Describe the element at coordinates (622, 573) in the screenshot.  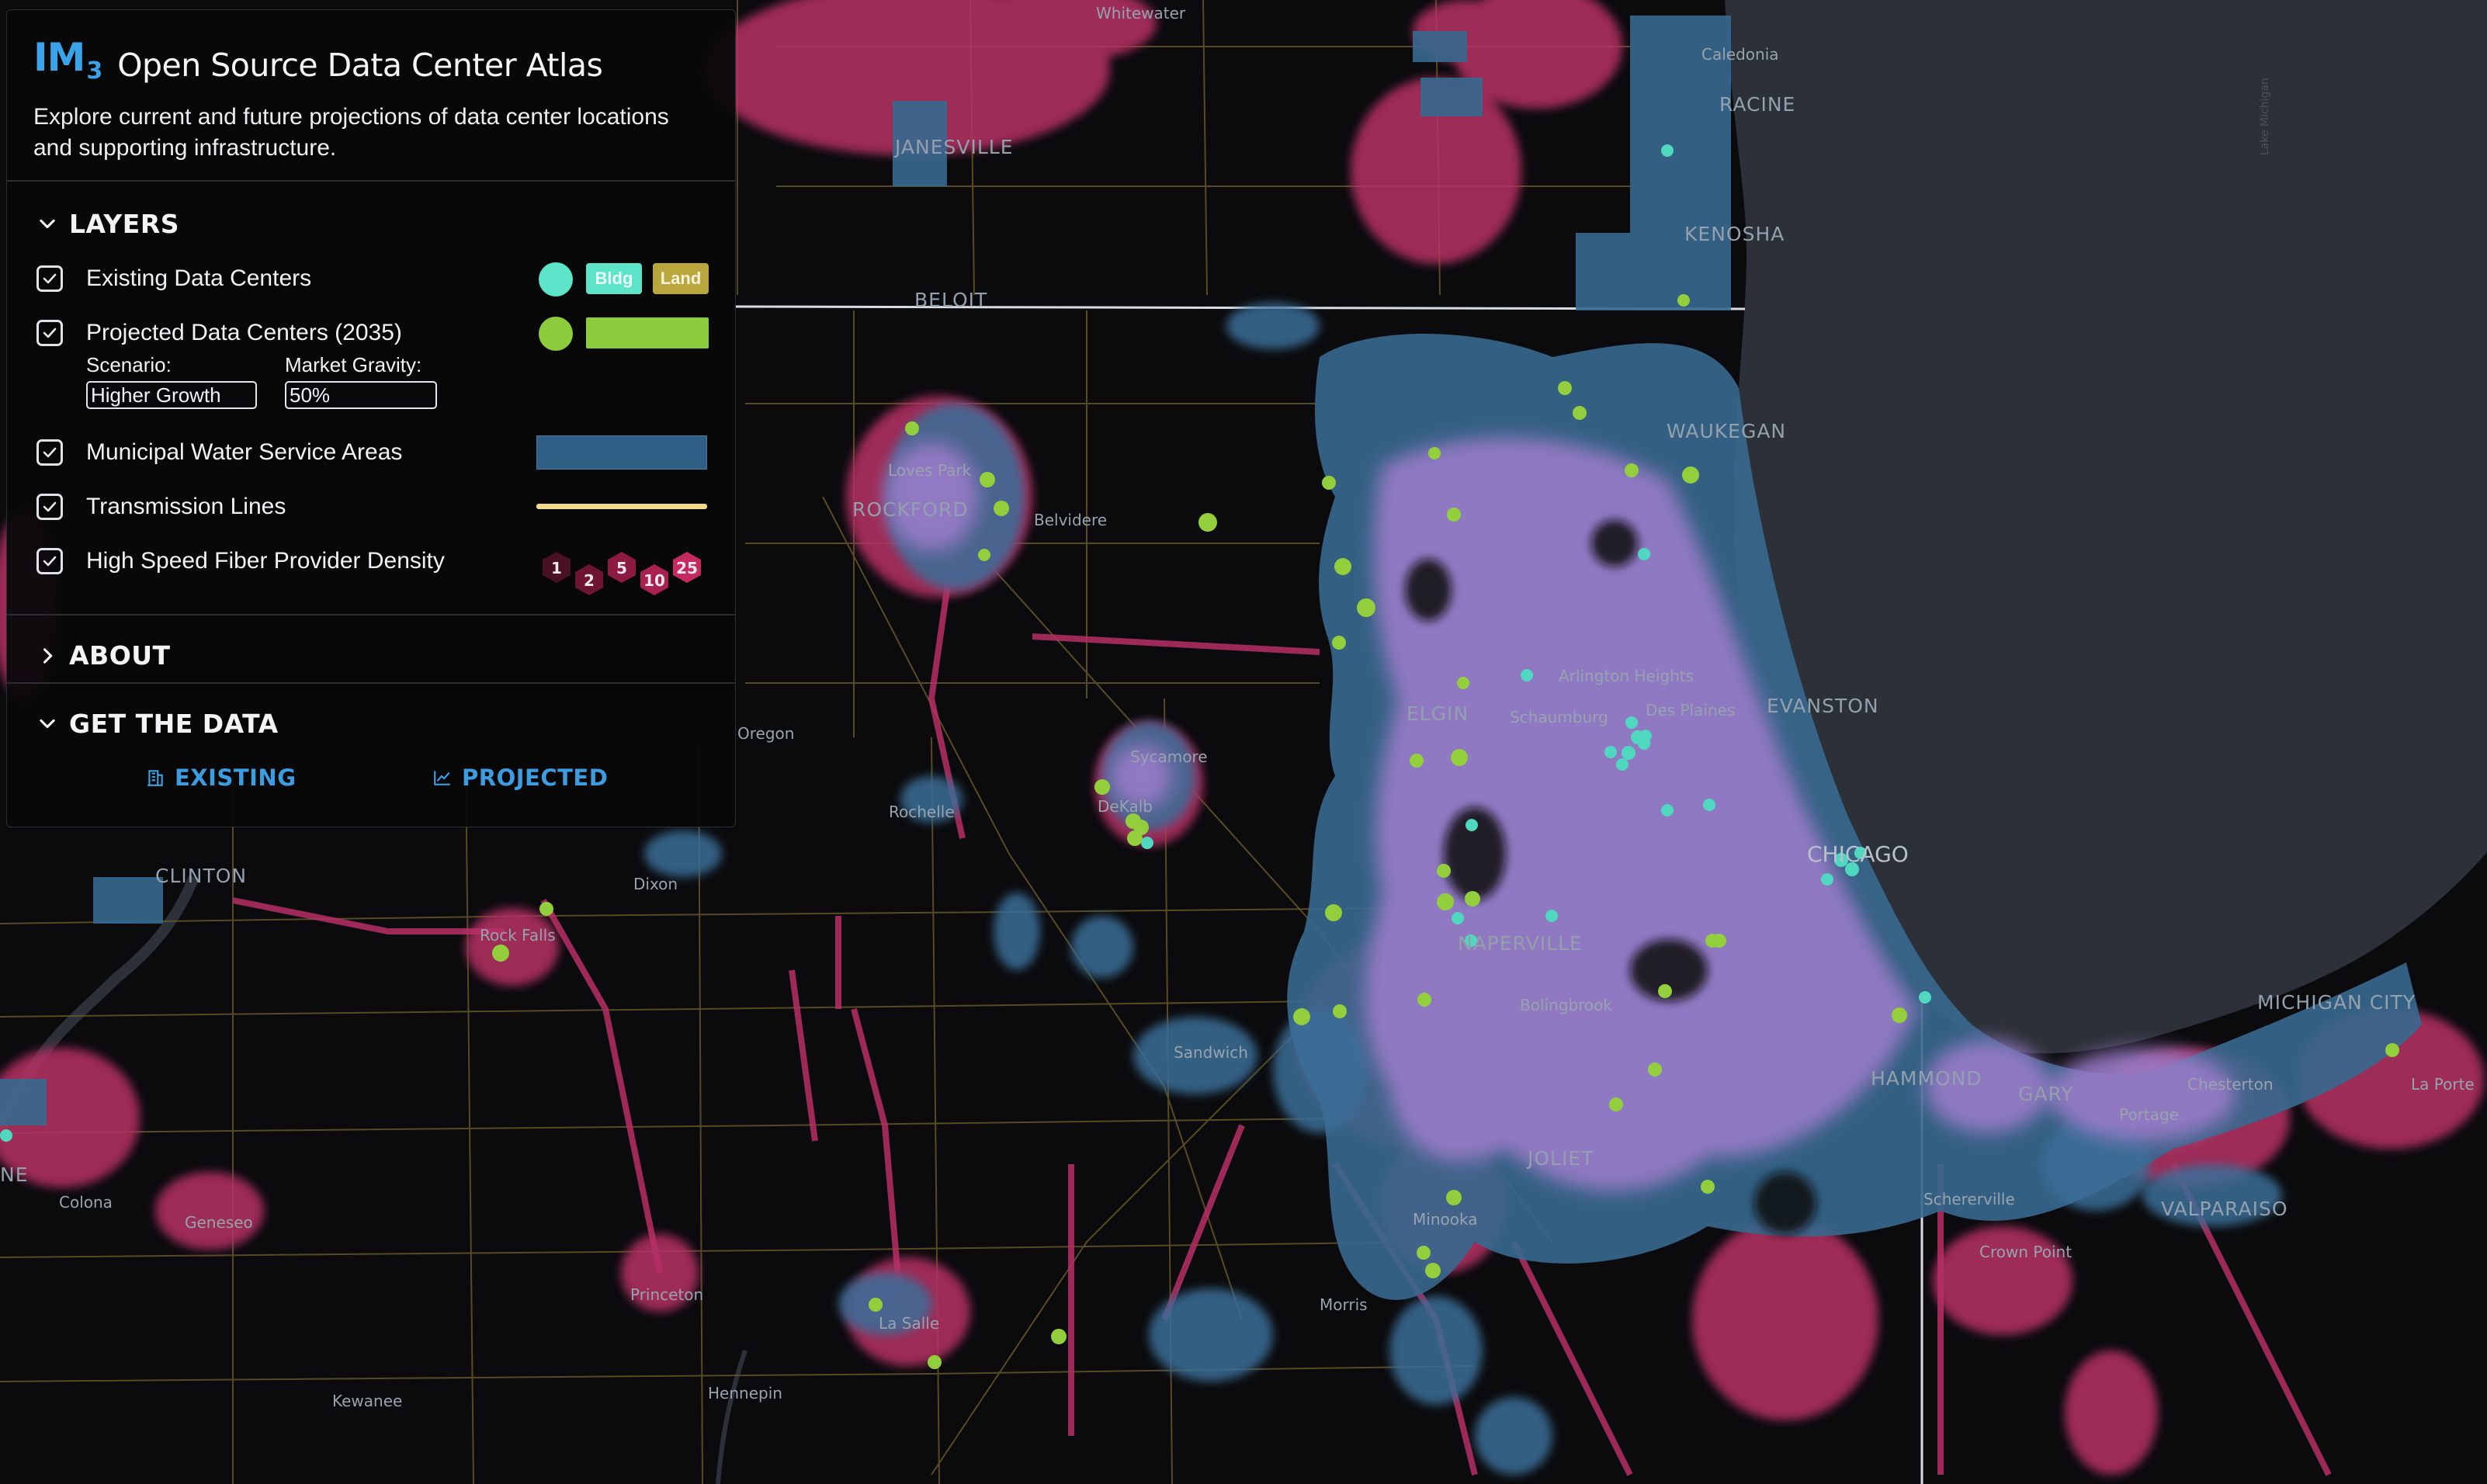
I see `fiber-density-legend: 1 2 5 10 25` at that location.